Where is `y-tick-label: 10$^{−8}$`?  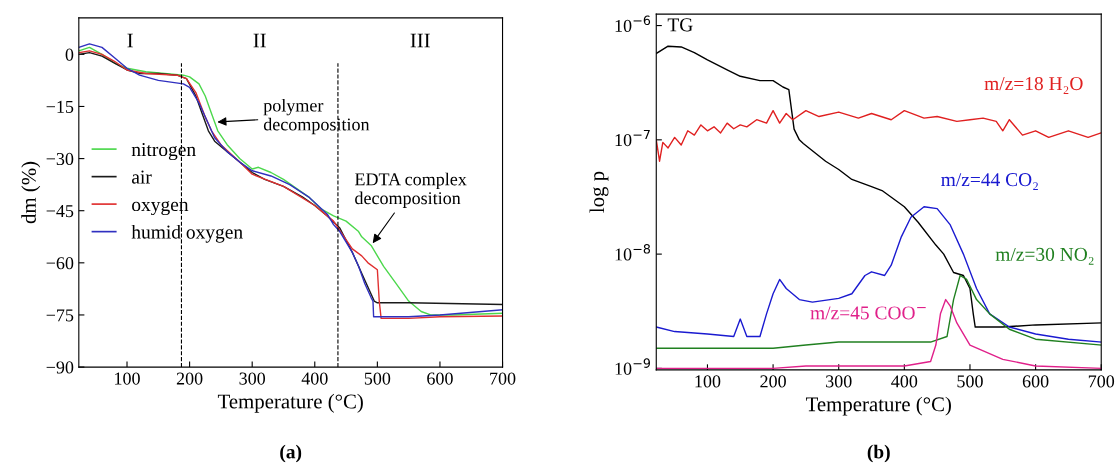
y-tick-label: 10$^{−8}$ is located at coordinates (633, 252).